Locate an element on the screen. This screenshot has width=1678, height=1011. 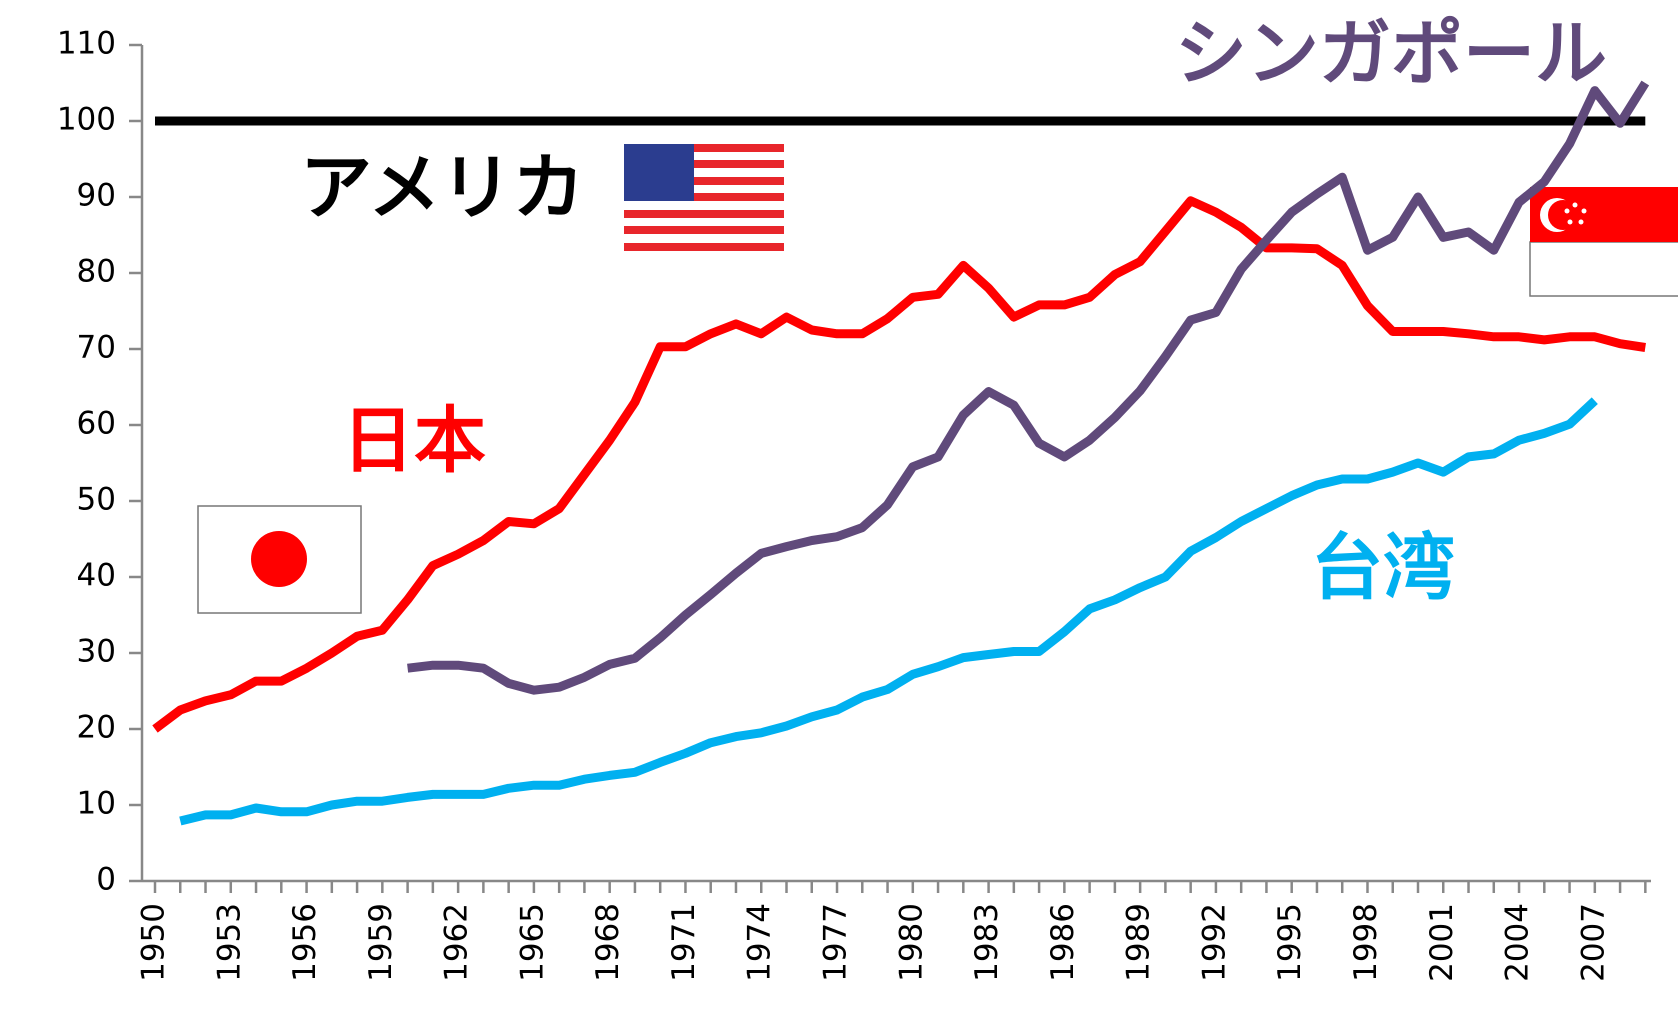
x-tick-label: 1986 is located at coordinates (1063, 942).